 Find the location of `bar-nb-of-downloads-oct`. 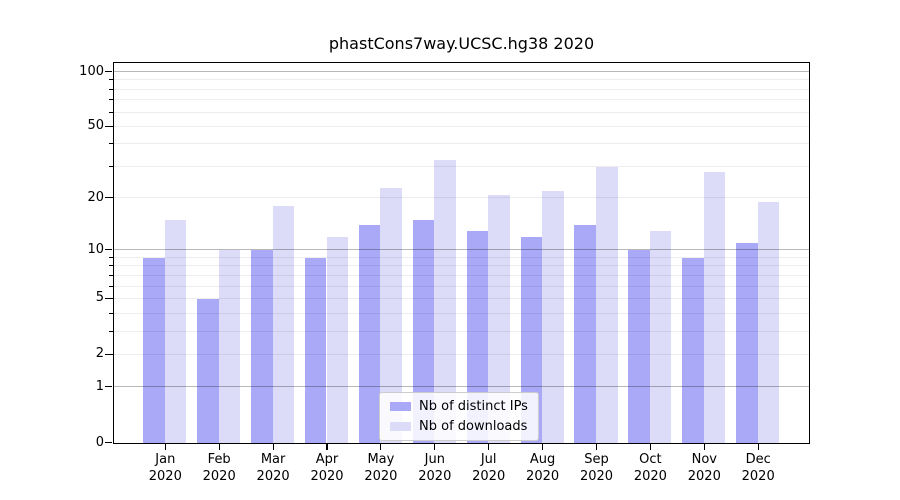

bar-nb-of-downloads-oct is located at coordinates (660, 336).